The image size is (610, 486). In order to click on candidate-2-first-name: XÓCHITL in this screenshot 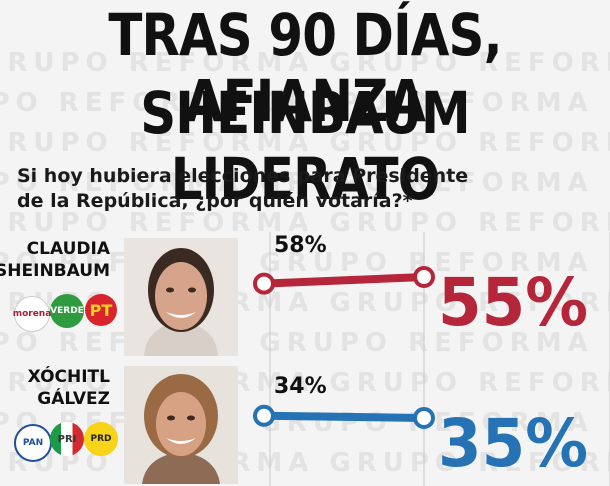, I will do `click(68, 377)`.